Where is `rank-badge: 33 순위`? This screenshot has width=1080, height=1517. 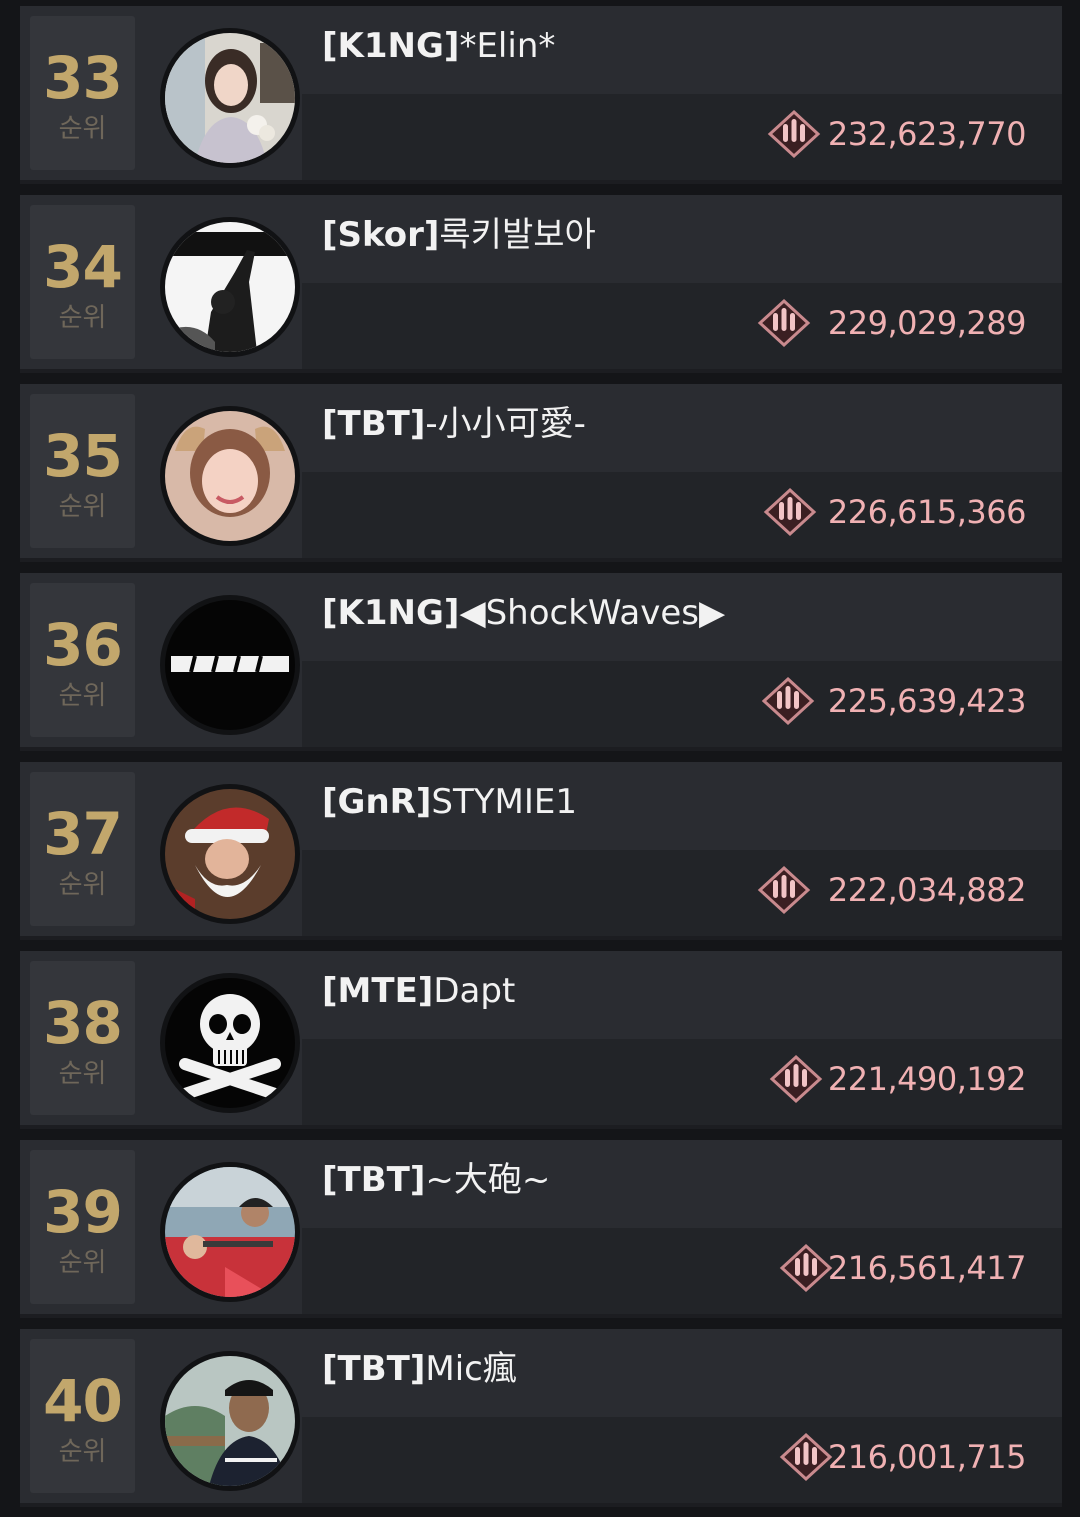
rank-badge: 33 순위 is located at coordinates (82, 93).